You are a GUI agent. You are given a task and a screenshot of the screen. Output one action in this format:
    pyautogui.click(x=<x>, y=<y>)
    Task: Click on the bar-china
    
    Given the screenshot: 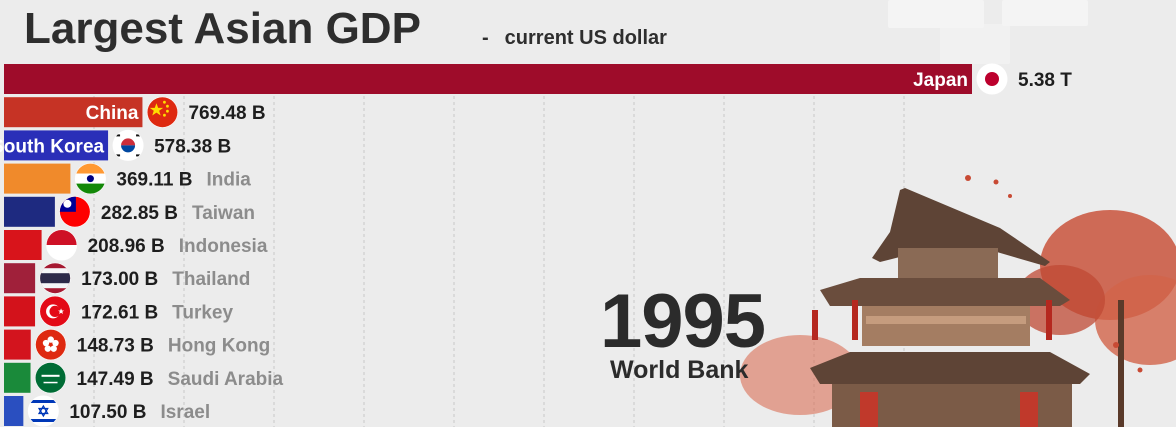 What is the action you would take?
    pyautogui.click(x=73, y=112)
    